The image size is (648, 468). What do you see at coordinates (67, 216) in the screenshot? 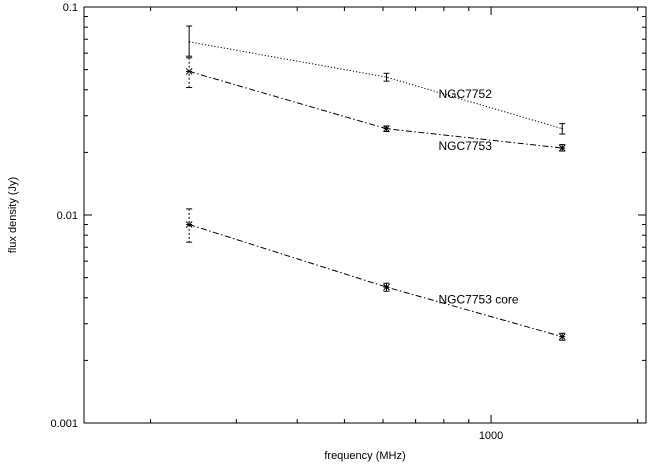
I see `y-tick-label: 0.01` at bounding box center [67, 216].